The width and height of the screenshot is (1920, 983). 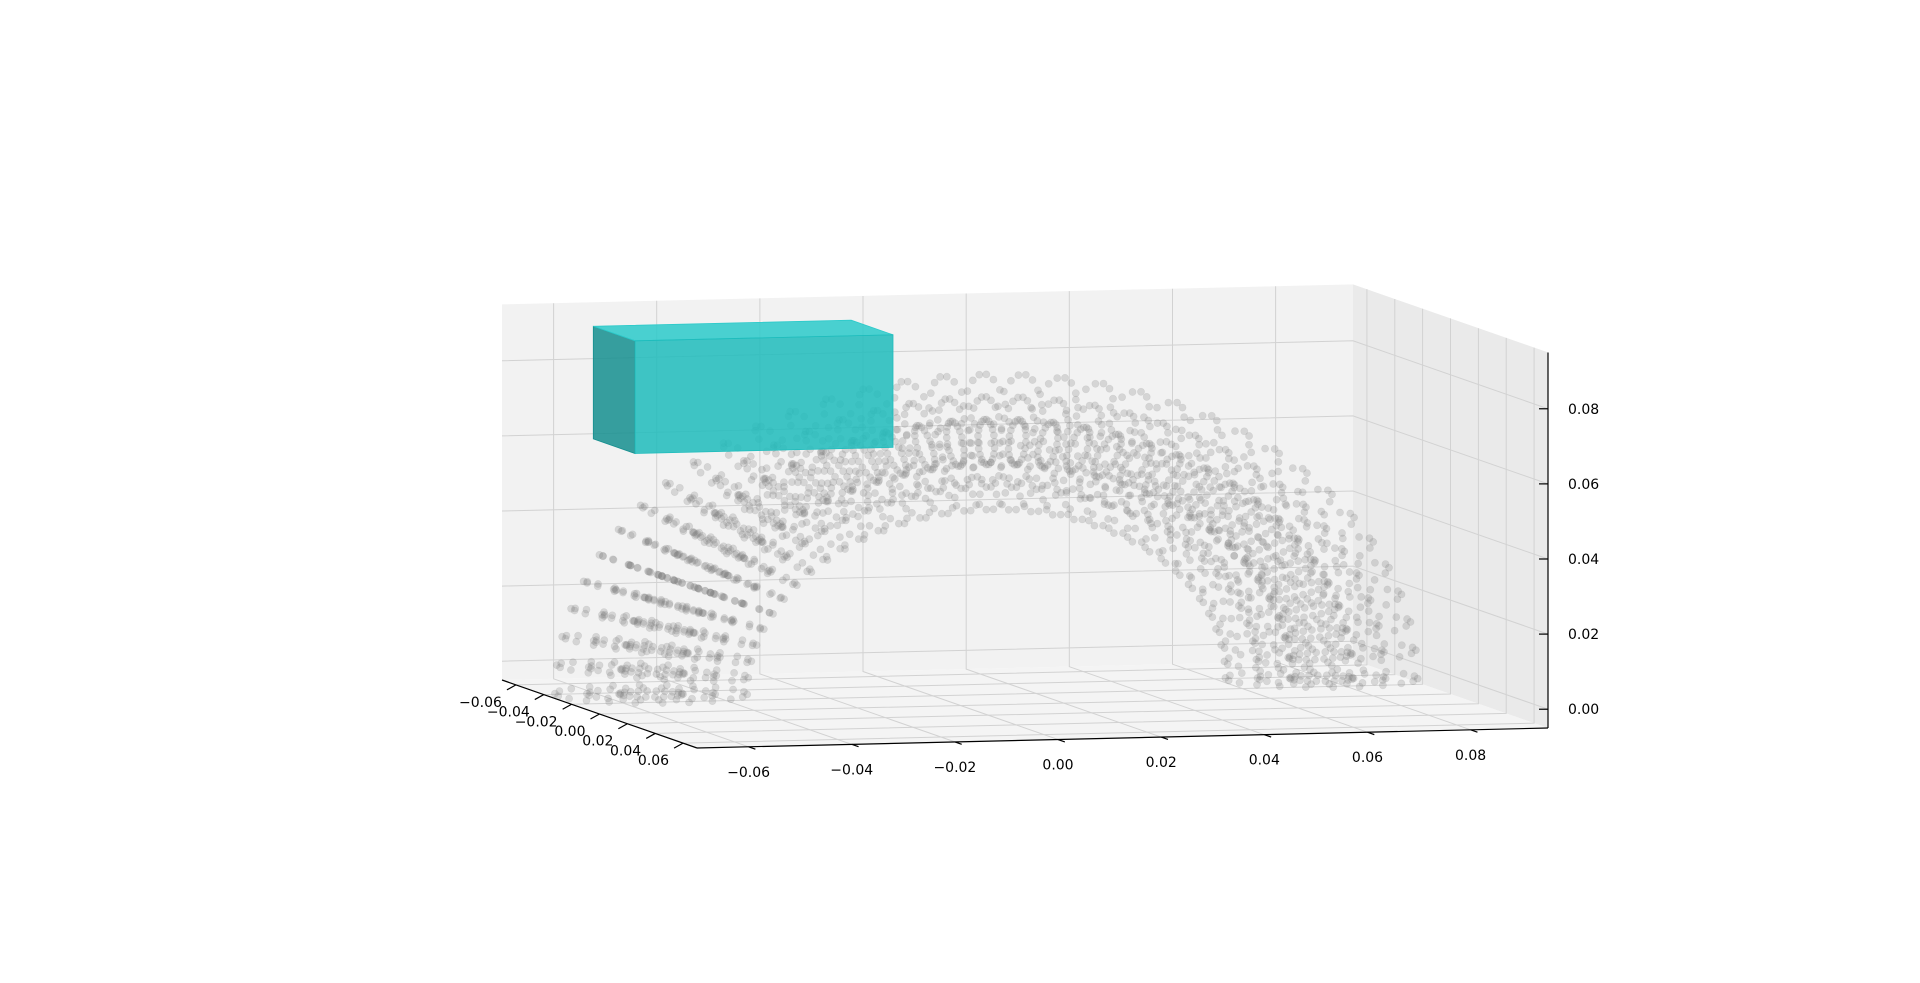 What do you see at coordinates (569, 732) in the screenshot?
I see `y-tick-label: 0.00` at bounding box center [569, 732].